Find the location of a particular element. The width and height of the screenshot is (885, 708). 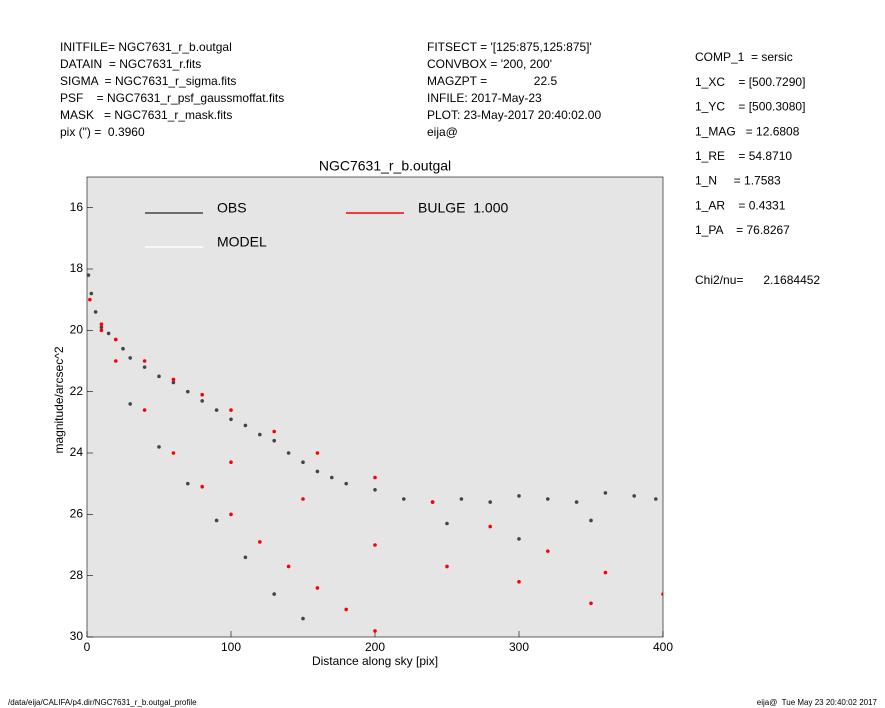

header-left: SIGMA = NGC7631_r_sigma.fits is located at coordinates (148, 81).